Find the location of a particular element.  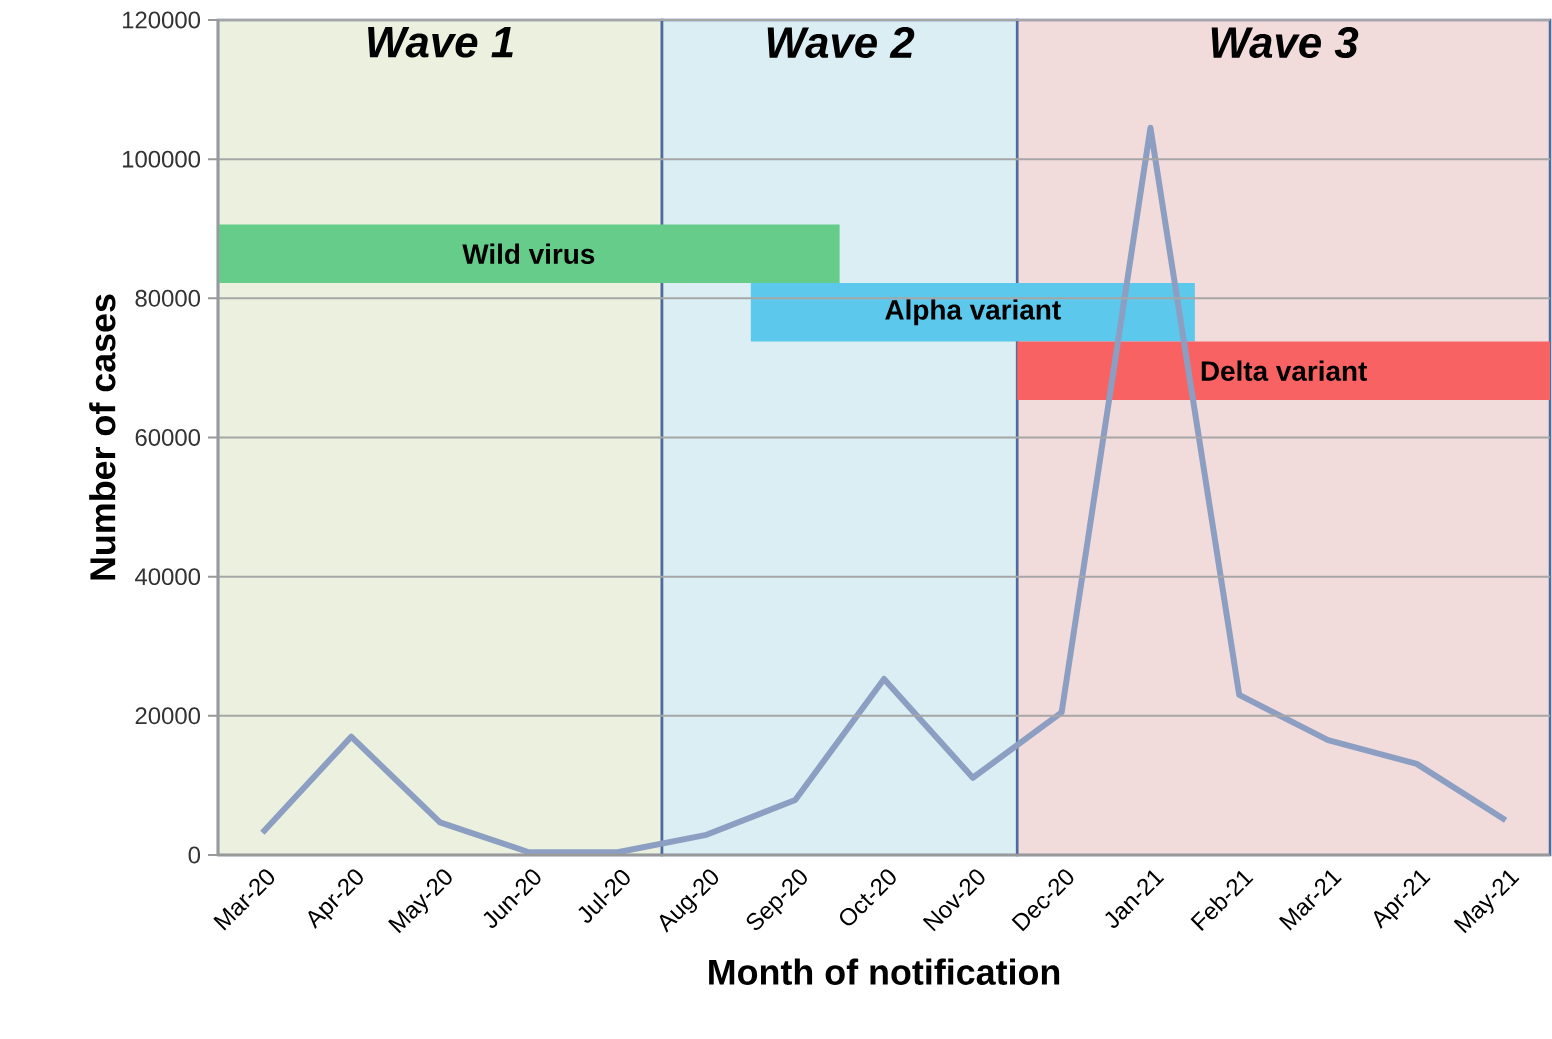

band-label: Wild virus is located at coordinates (528, 254).